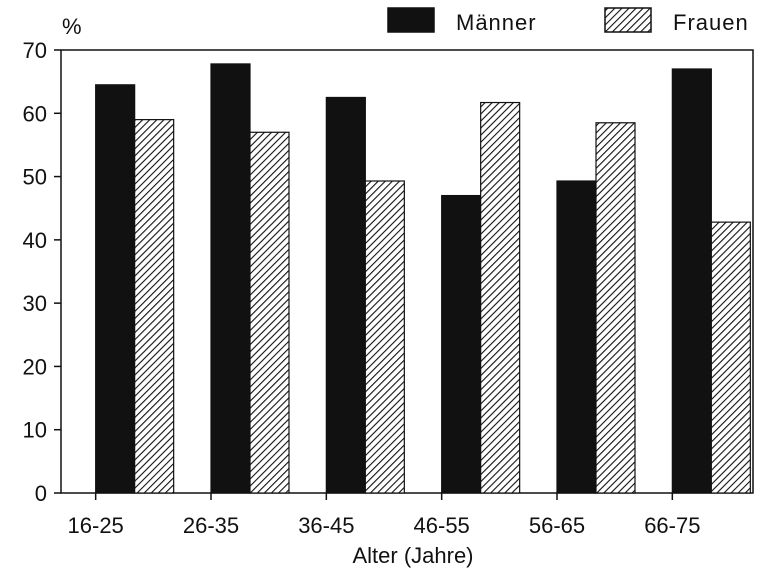 The width and height of the screenshot is (763, 574). What do you see at coordinates (672, 525) in the screenshot?
I see `x-tick-label: 66-75` at bounding box center [672, 525].